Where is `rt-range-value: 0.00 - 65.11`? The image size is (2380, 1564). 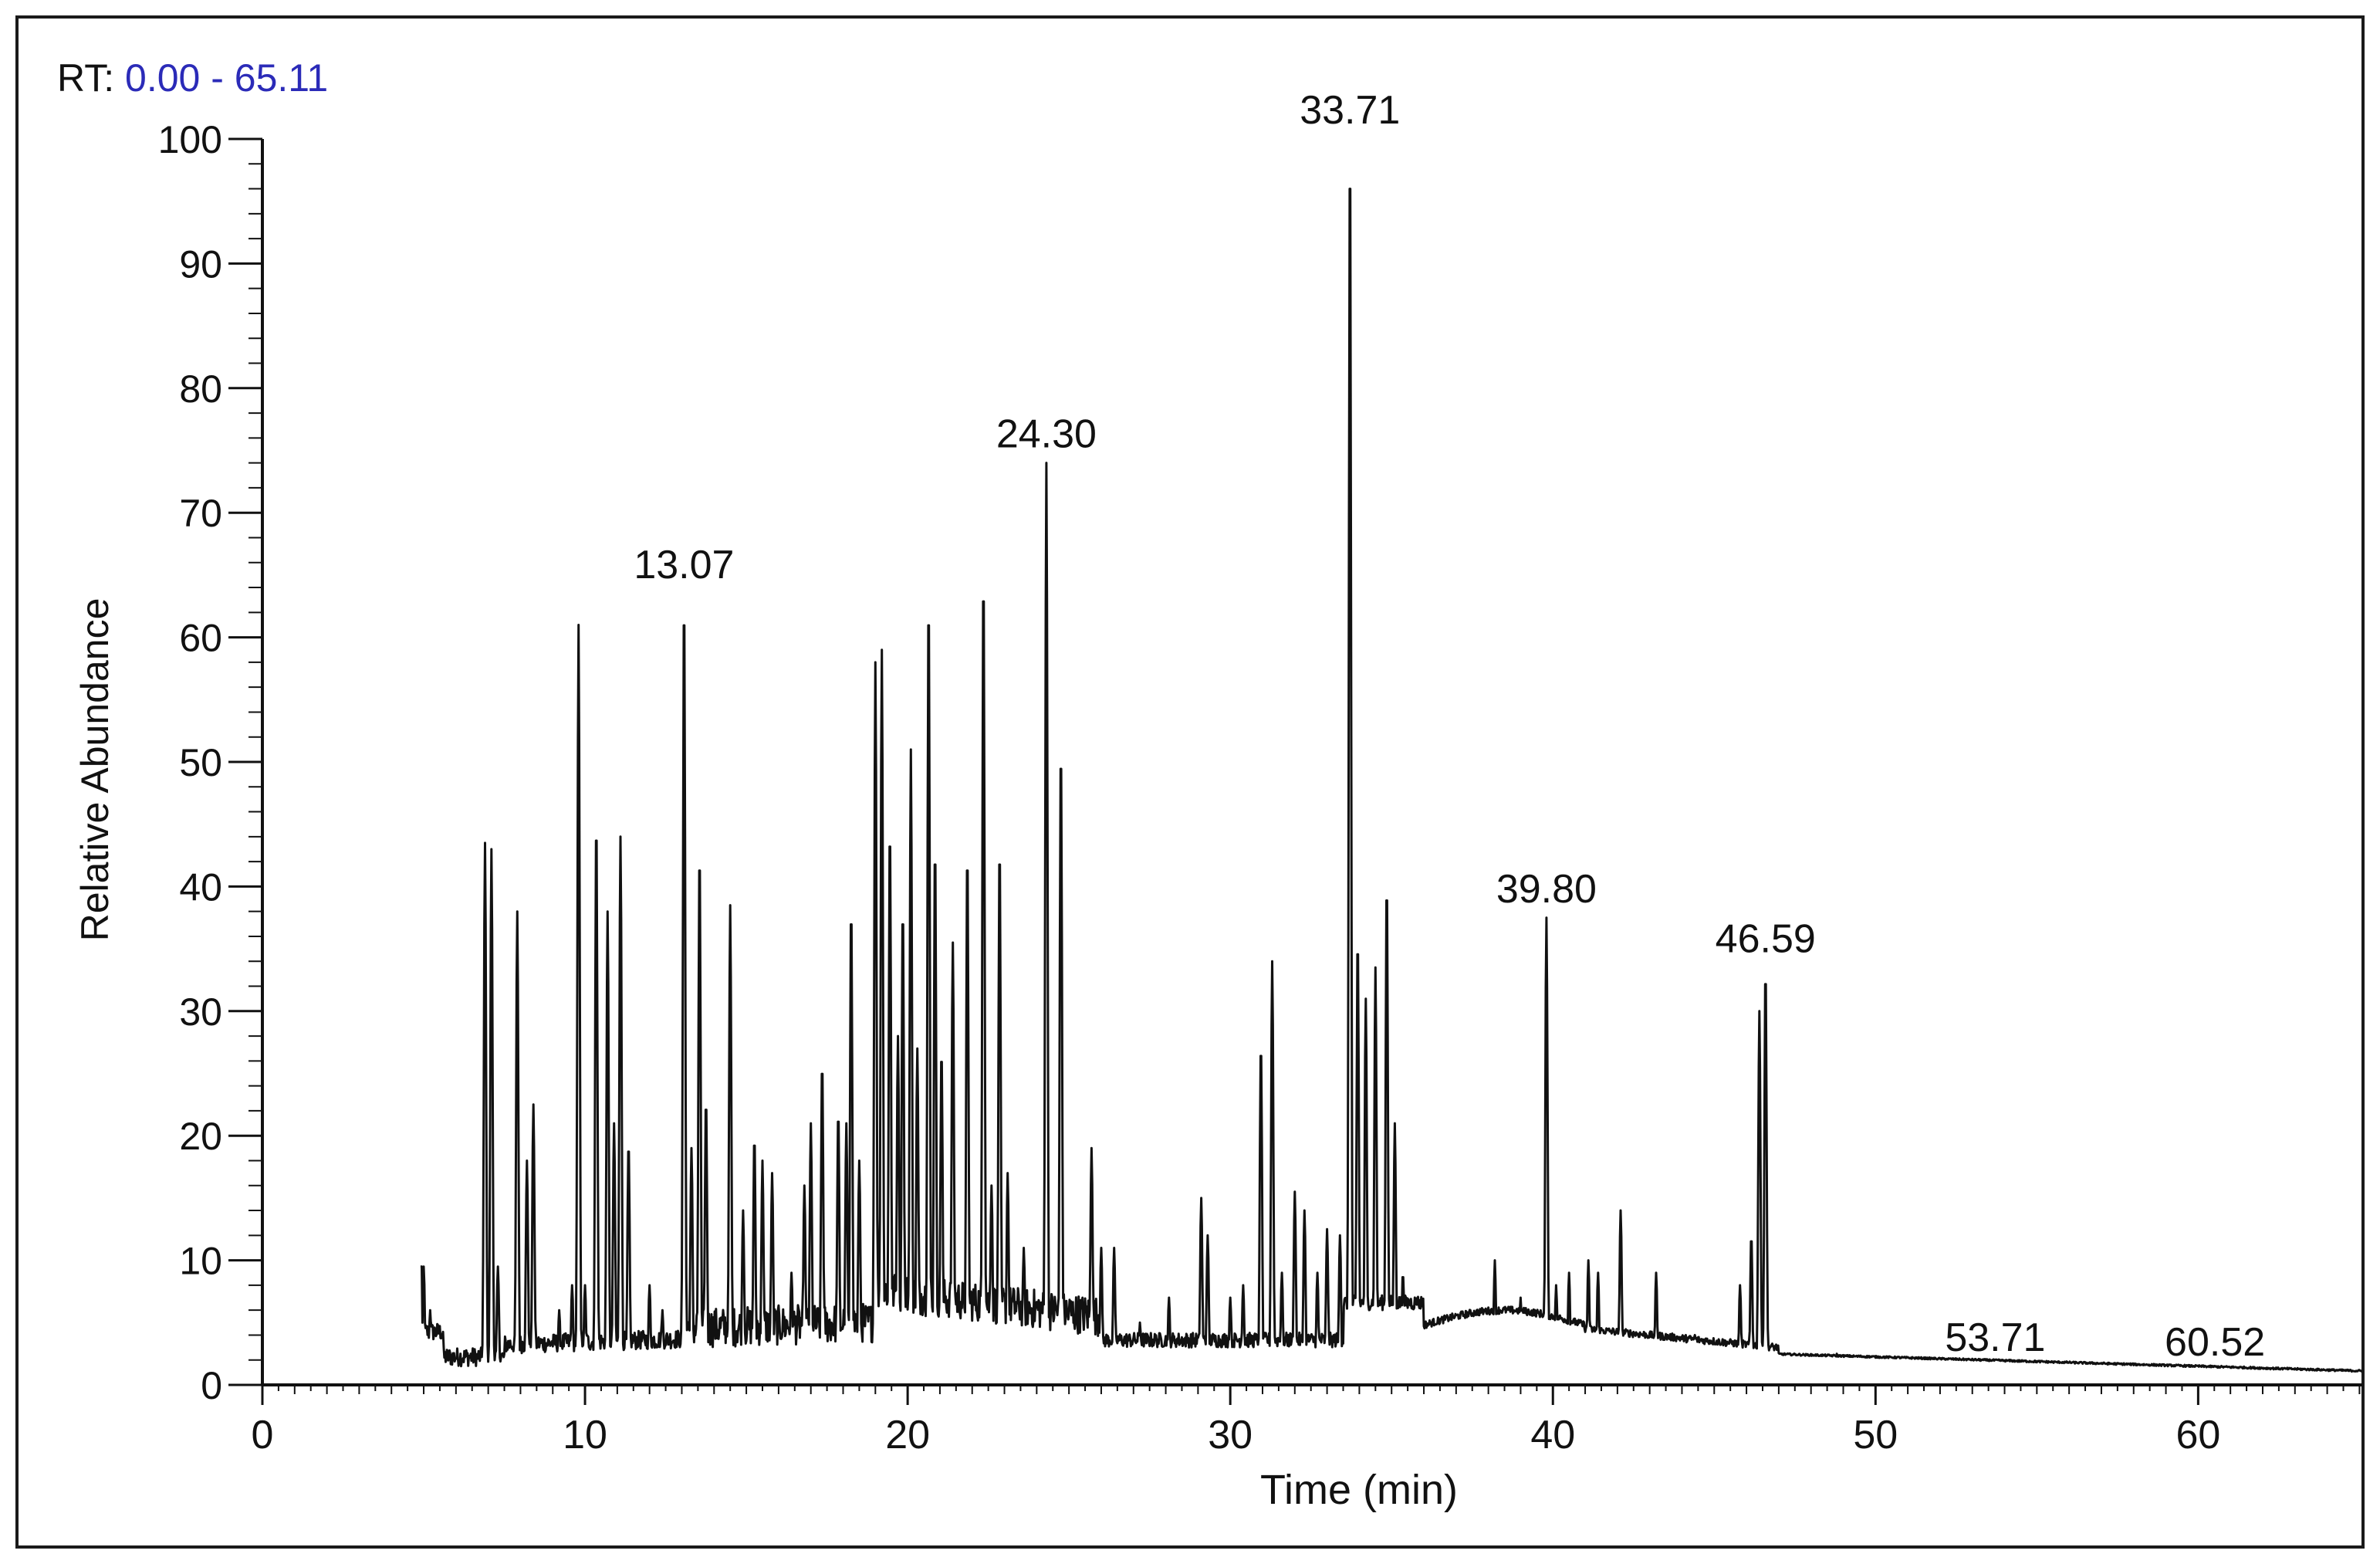
rt-range-value: 0.00 - 65.11 is located at coordinates (227, 78).